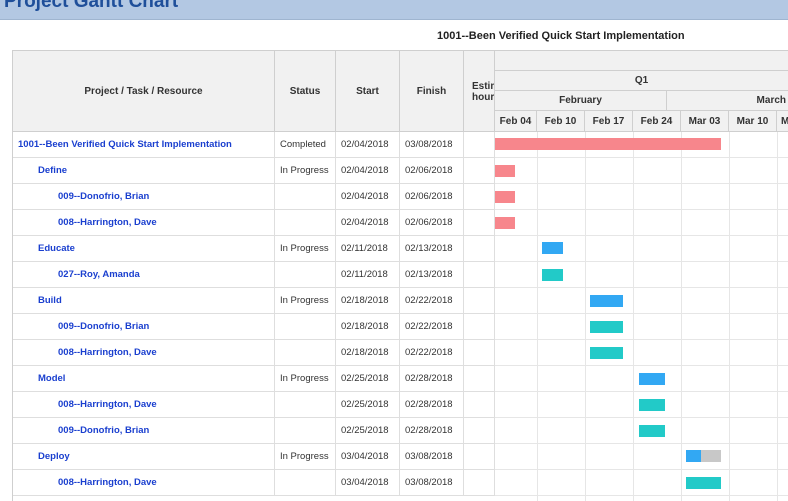 Image resolution: width=788 pixels, height=501 pixels. What do you see at coordinates (144, 275) in the screenshot?
I see `resource-row-name: 027--Roy, Amanda` at bounding box center [144, 275].